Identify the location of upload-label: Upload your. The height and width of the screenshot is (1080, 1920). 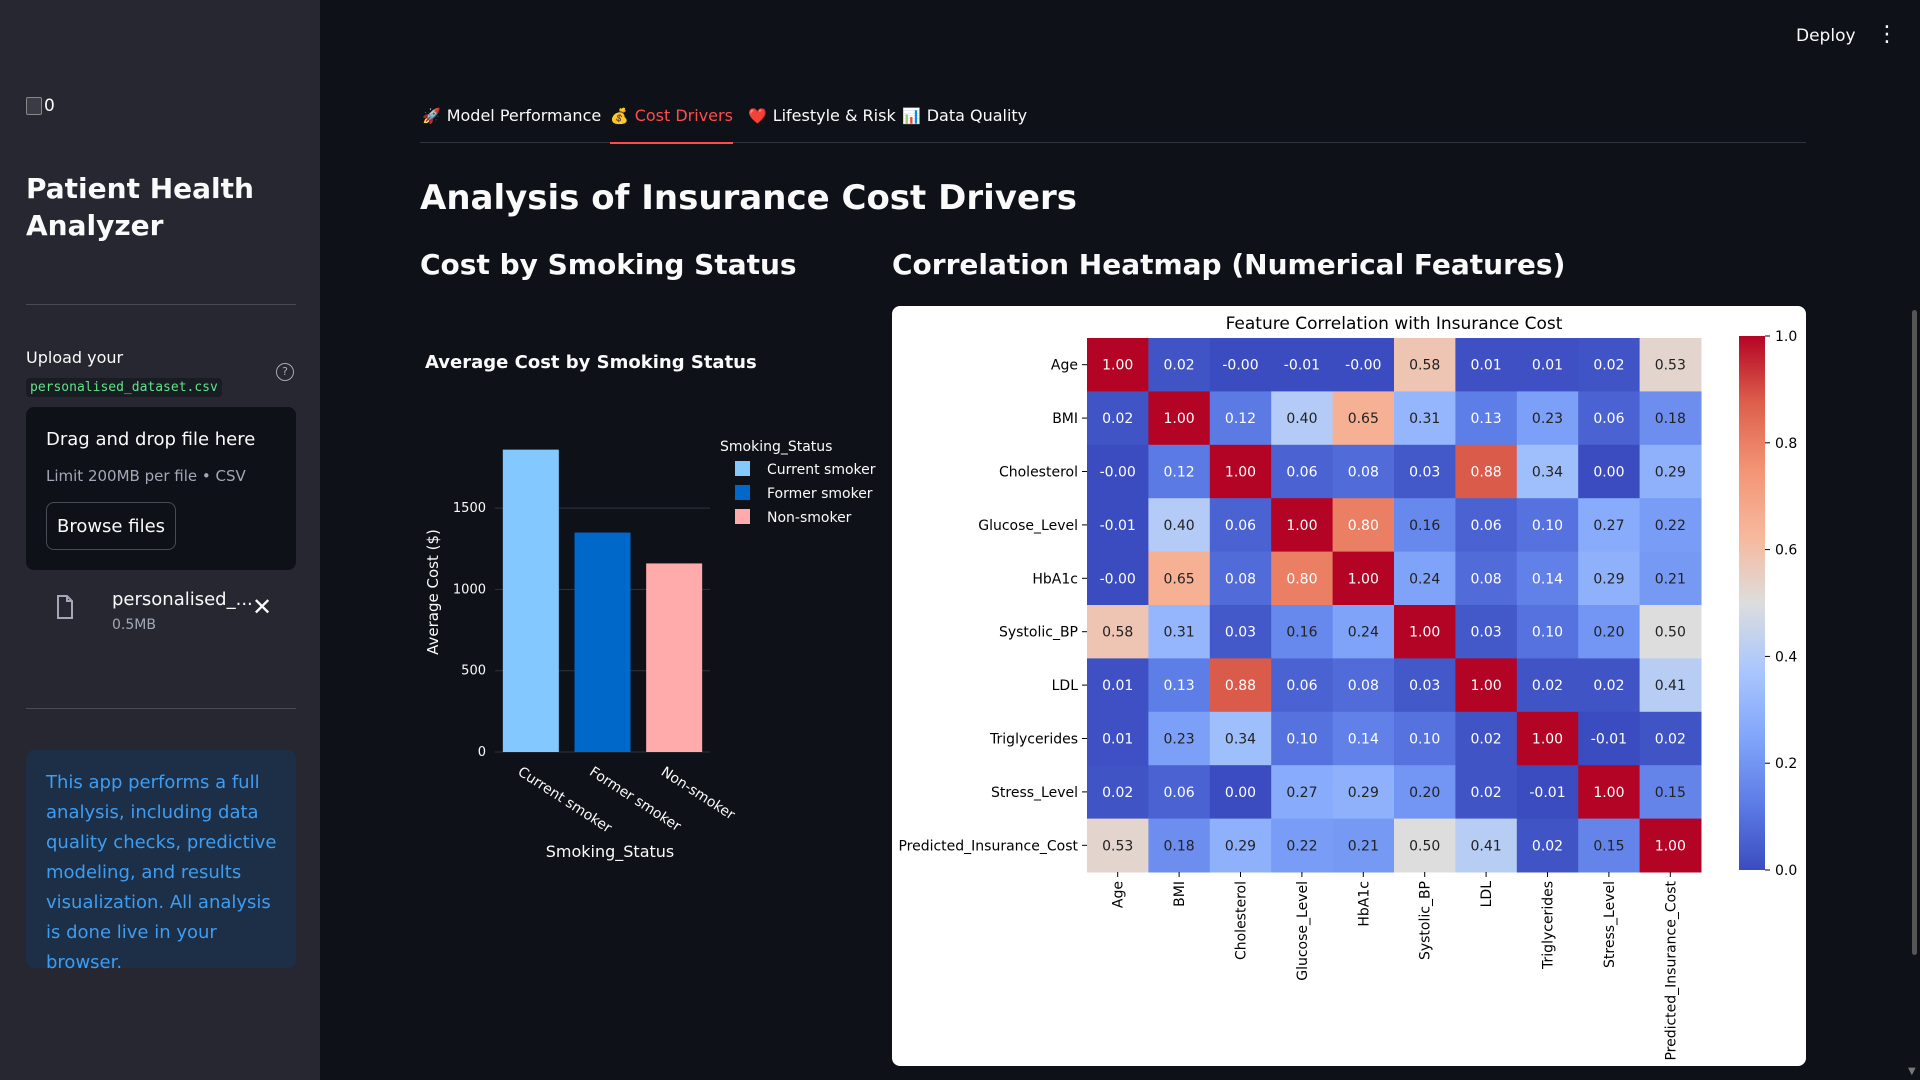
(75, 357).